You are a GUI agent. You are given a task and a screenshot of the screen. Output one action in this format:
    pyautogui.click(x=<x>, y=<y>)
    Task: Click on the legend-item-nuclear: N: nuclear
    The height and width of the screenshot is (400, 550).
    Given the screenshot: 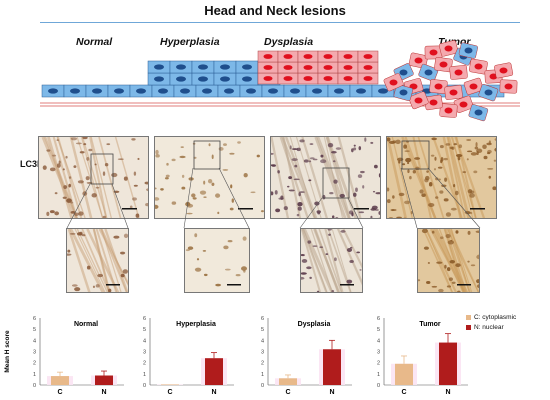 What is the action you would take?
    pyautogui.click(x=491, y=327)
    